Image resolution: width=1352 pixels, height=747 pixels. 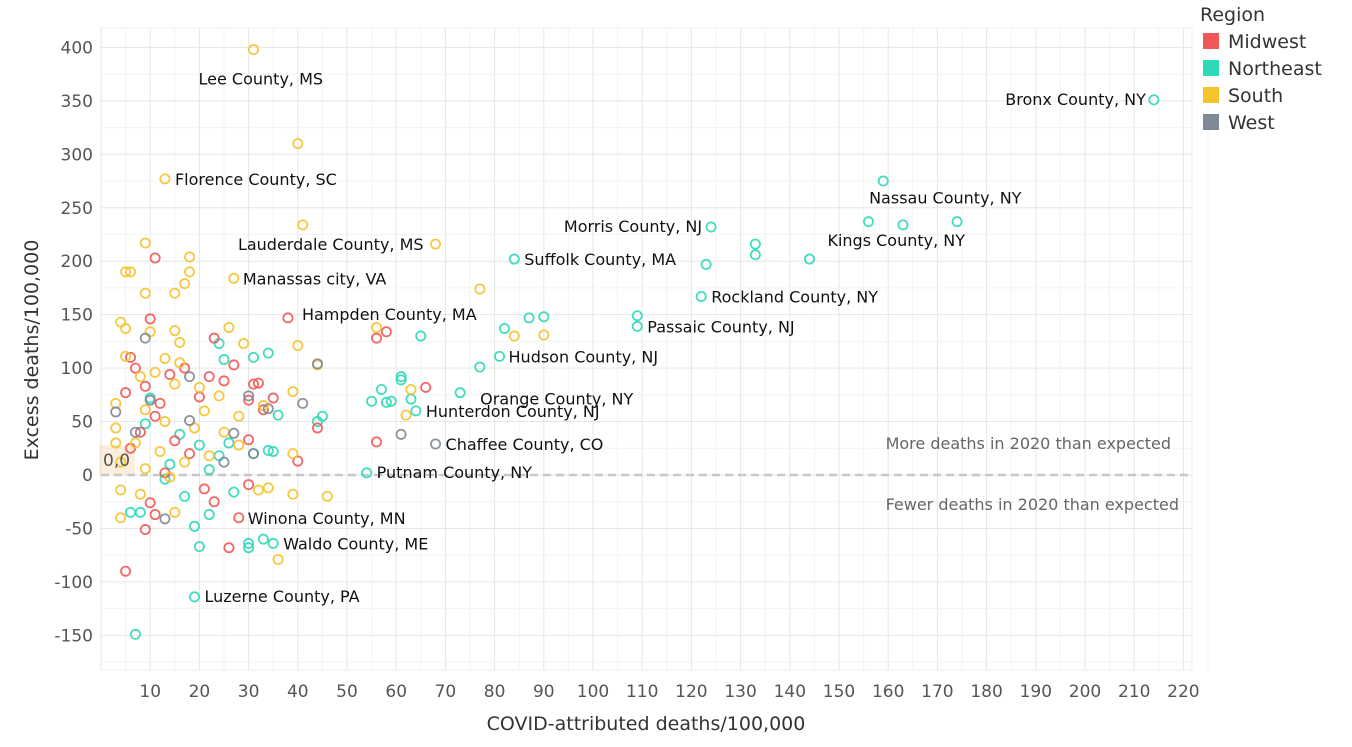 What do you see at coordinates (446, 692) in the screenshot?
I see `x-tick-label: 70` at bounding box center [446, 692].